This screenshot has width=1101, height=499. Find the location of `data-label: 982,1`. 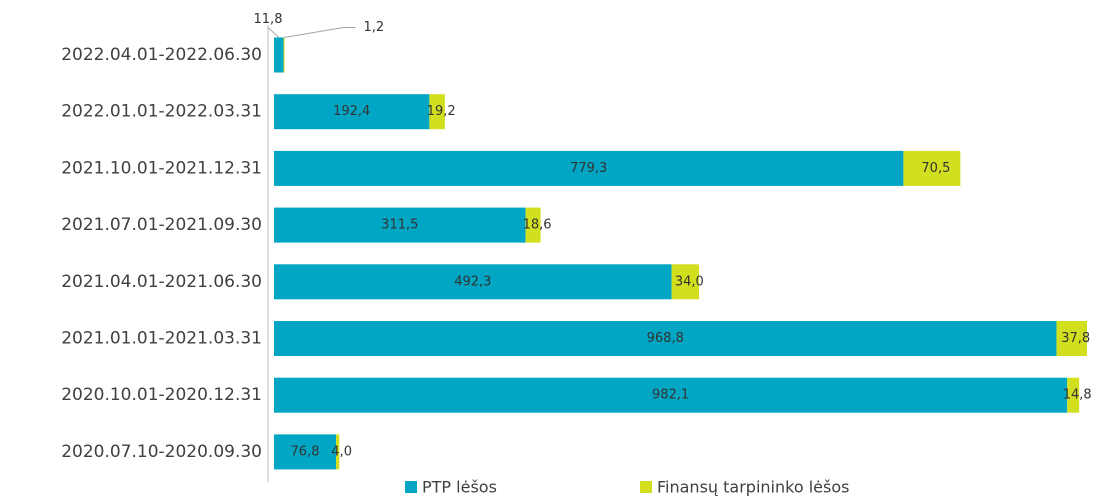

data-label: 982,1 is located at coordinates (670, 395).